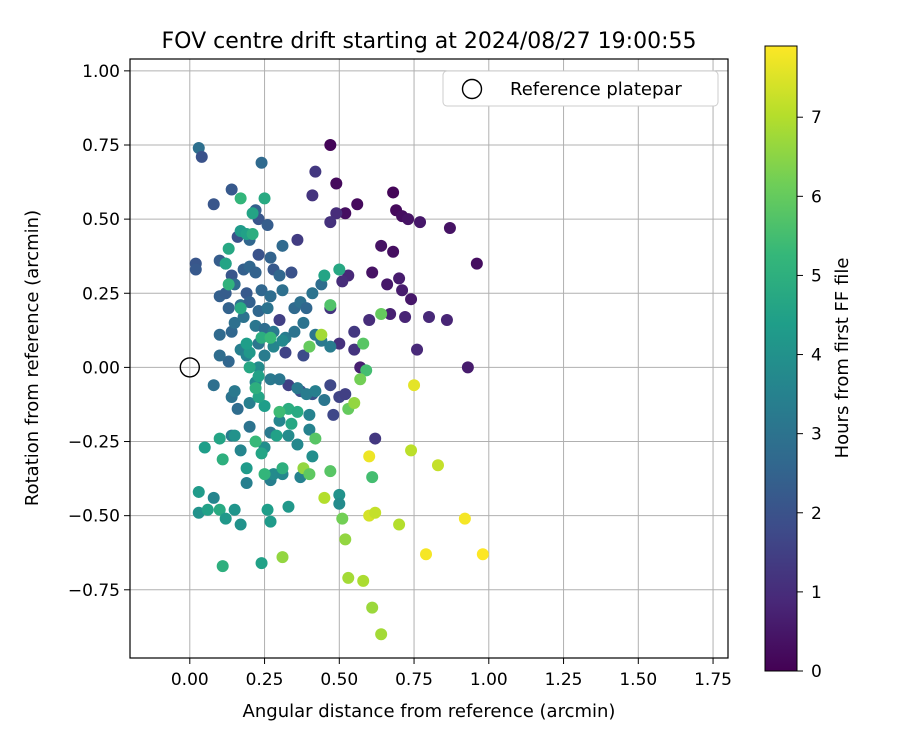 This screenshot has height=750, width=900. Describe the element at coordinates (816, 276) in the screenshot. I see `colorbar-tick-label: 5` at that location.